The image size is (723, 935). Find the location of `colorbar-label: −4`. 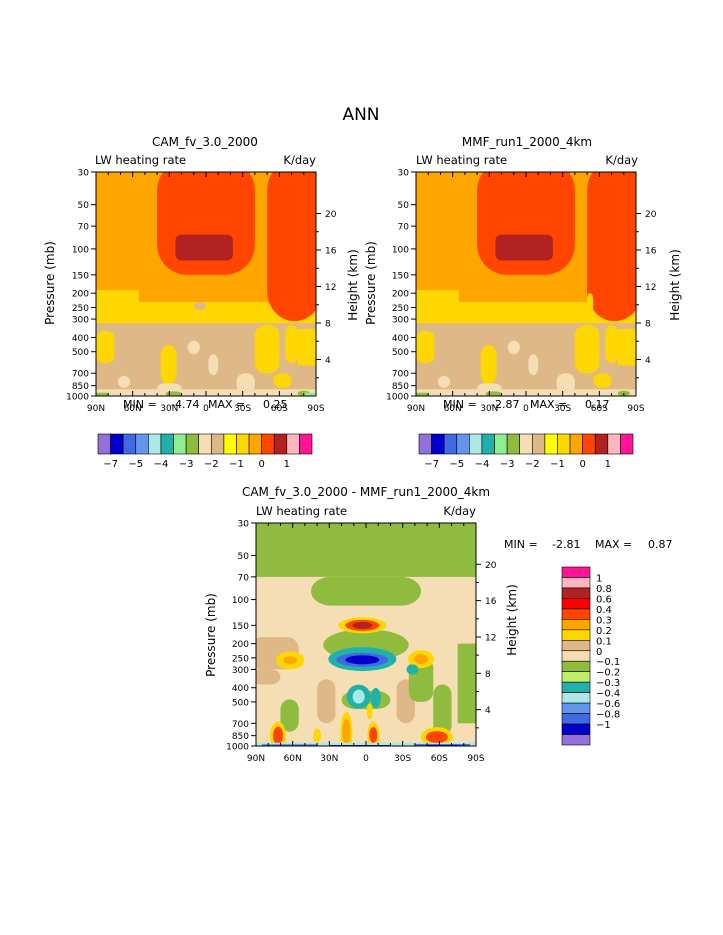

colorbar-label: −4 is located at coordinates (482, 464).